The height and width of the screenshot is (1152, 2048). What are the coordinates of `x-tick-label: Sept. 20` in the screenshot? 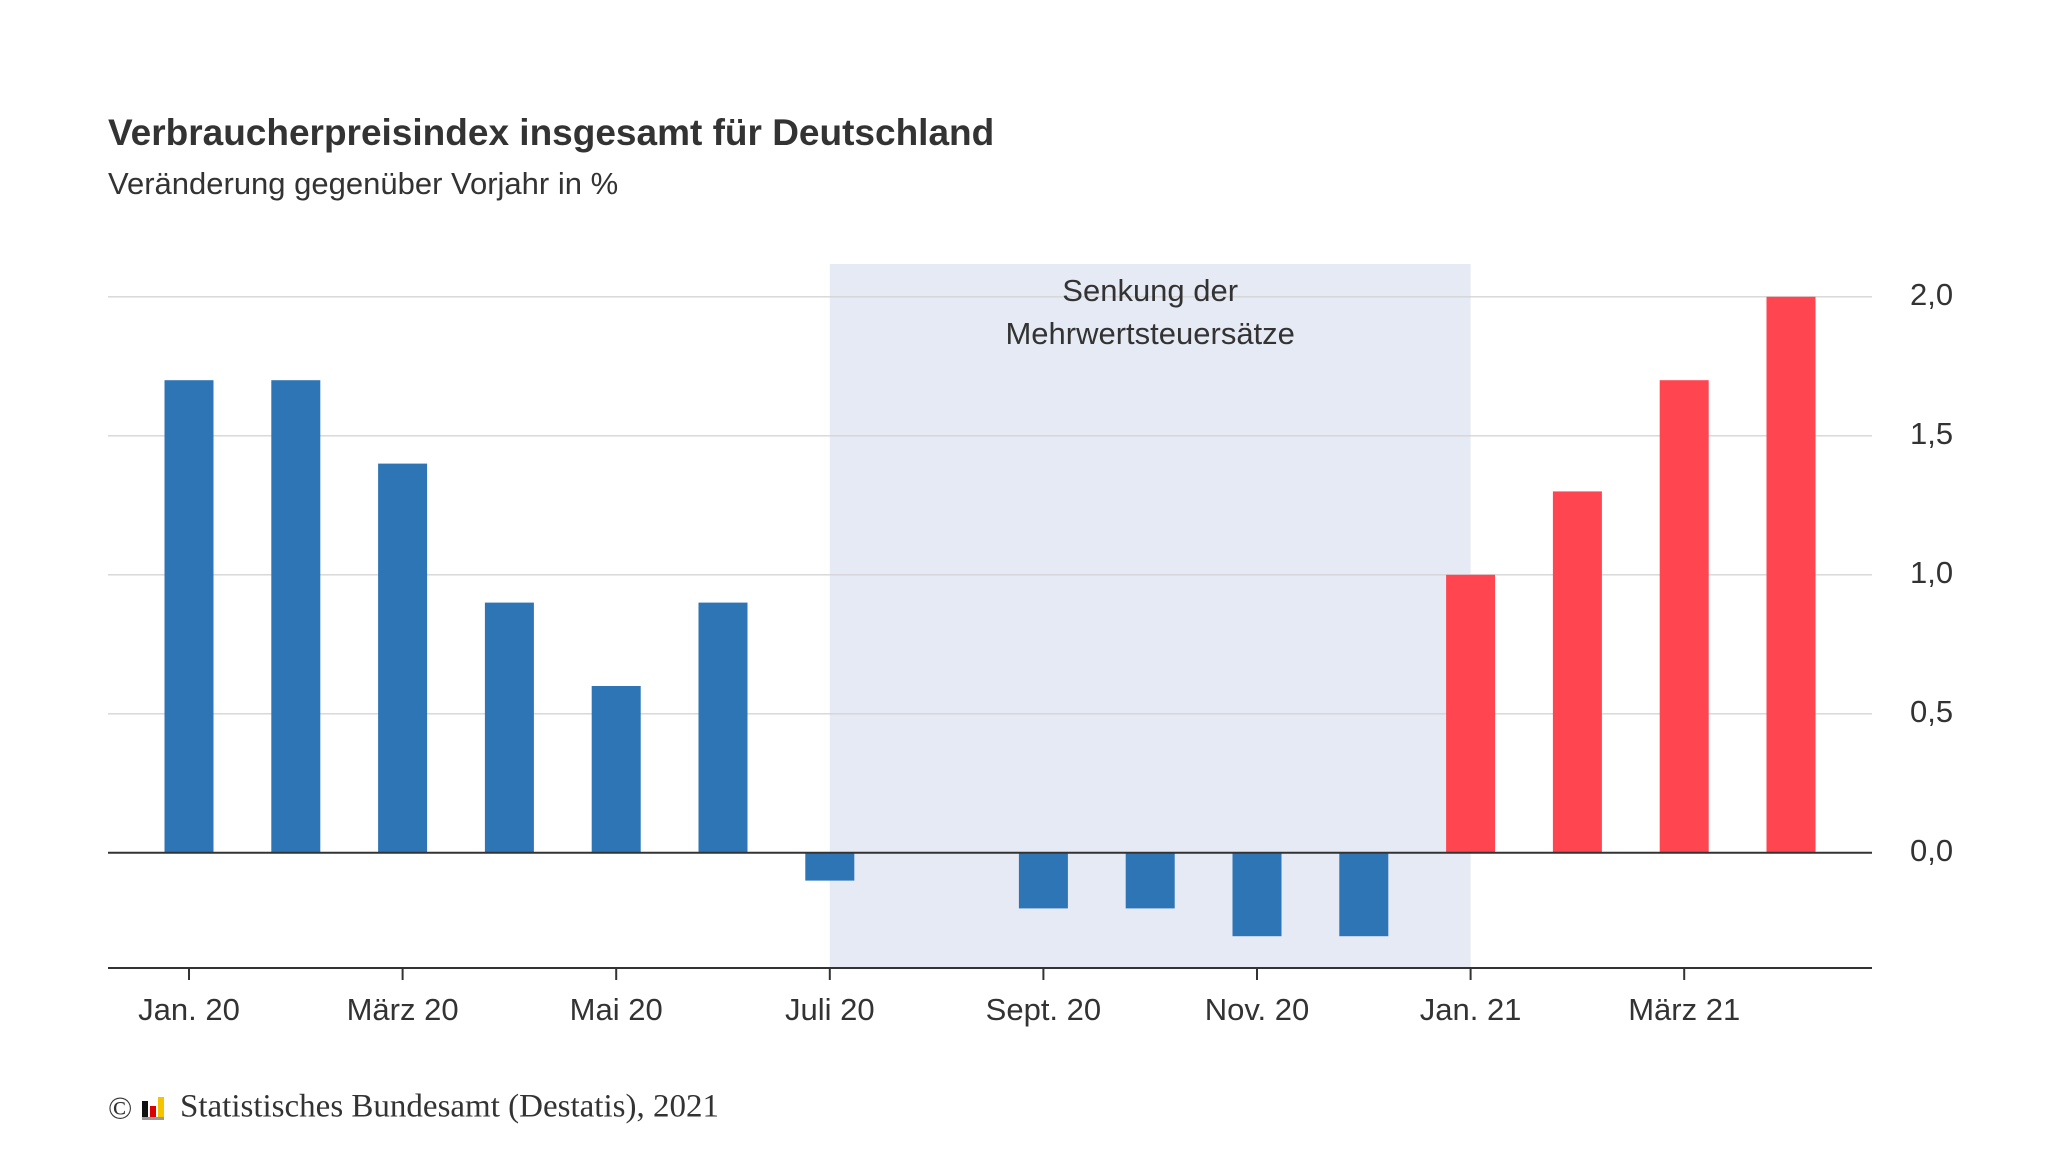 It's located at (1043, 1009).